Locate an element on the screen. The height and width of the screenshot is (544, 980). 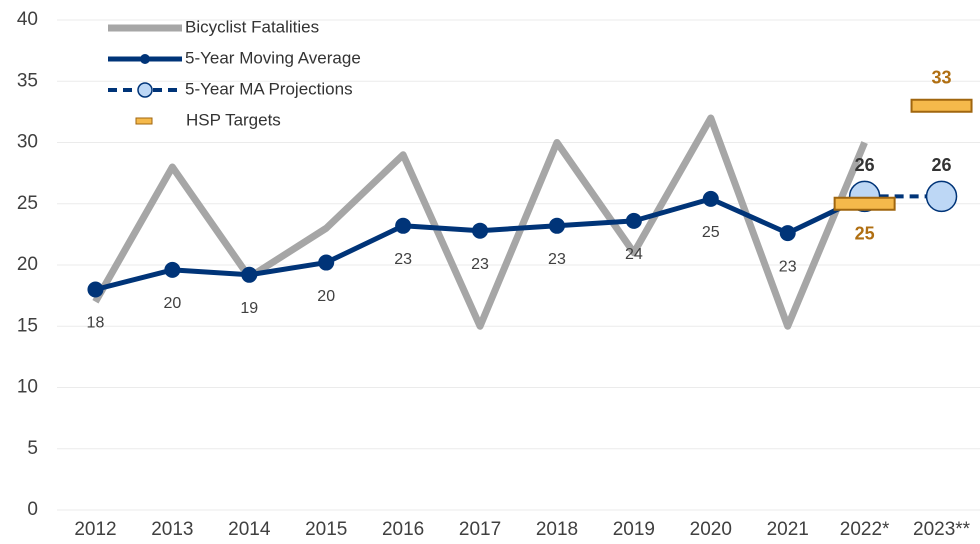
projection-marker is located at coordinates (941, 196).